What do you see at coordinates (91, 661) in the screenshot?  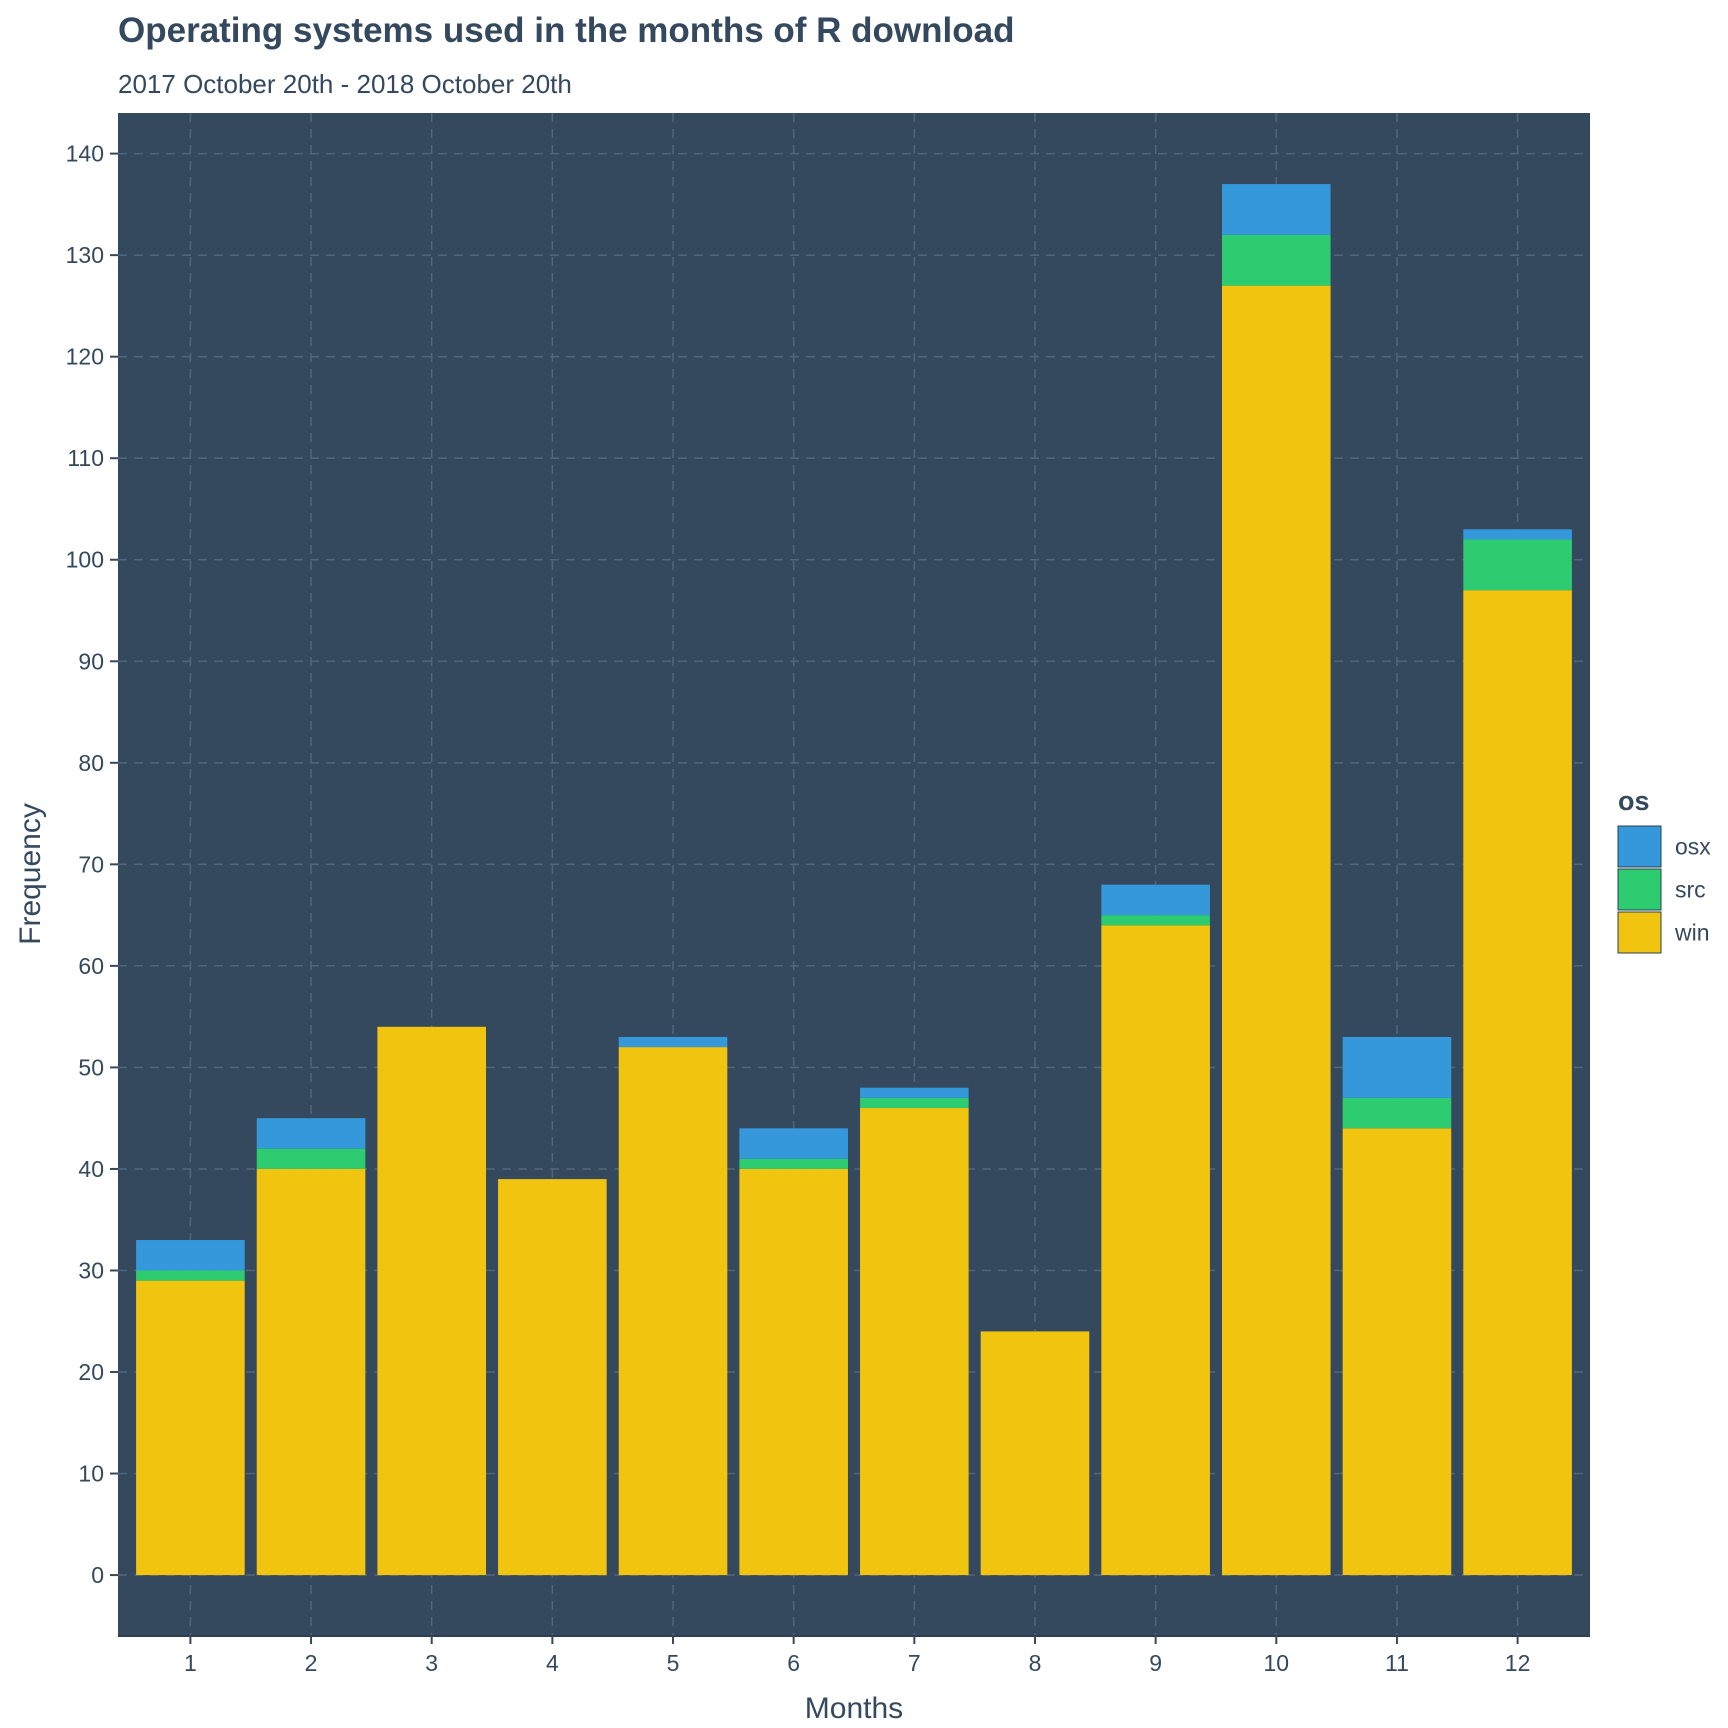 I see `y-tick-label: 90` at bounding box center [91, 661].